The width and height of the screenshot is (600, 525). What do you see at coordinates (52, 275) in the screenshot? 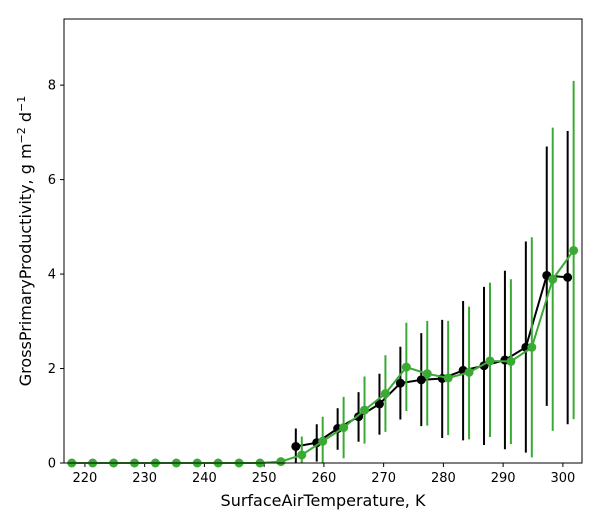
I see `y-tick-label: 4` at bounding box center [52, 275].